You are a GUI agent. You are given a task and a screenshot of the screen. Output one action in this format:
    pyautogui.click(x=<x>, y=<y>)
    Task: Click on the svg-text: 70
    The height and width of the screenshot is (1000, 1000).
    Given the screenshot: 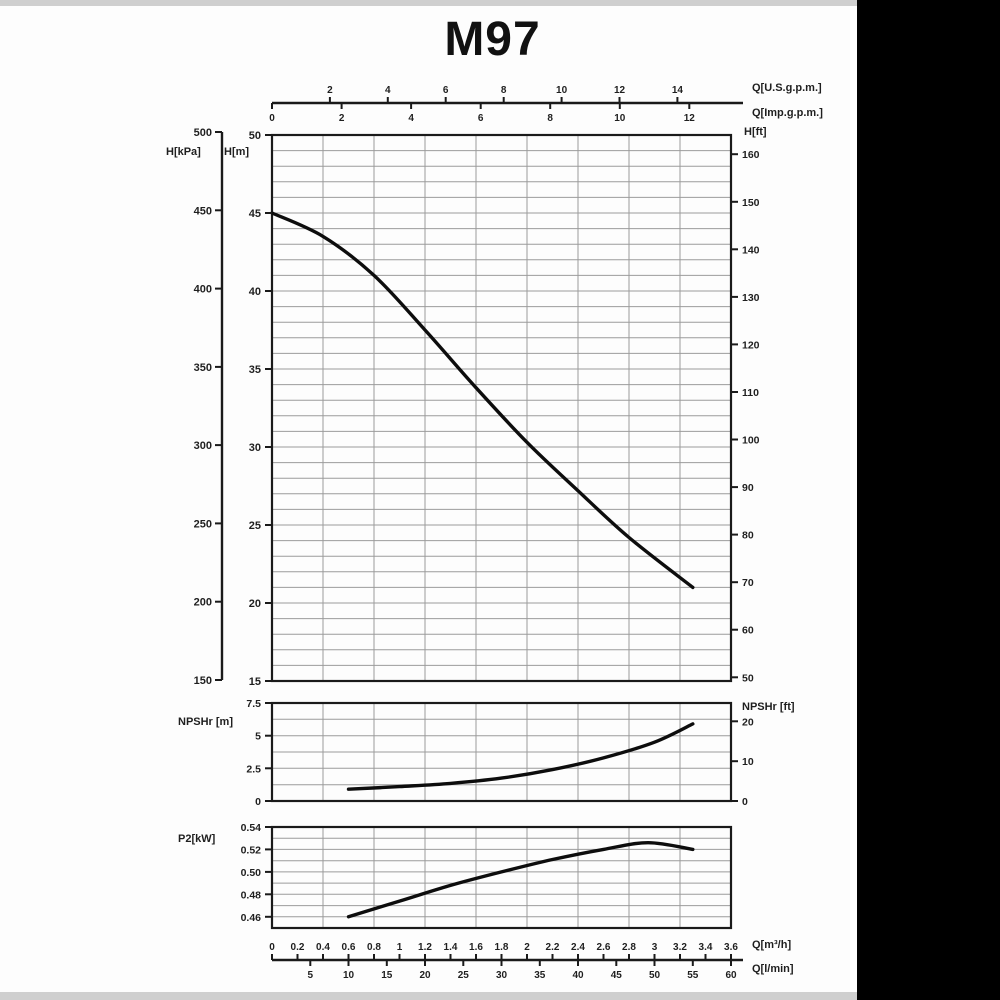 What is the action you would take?
    pyautogui.click(x=748, y=583)
    